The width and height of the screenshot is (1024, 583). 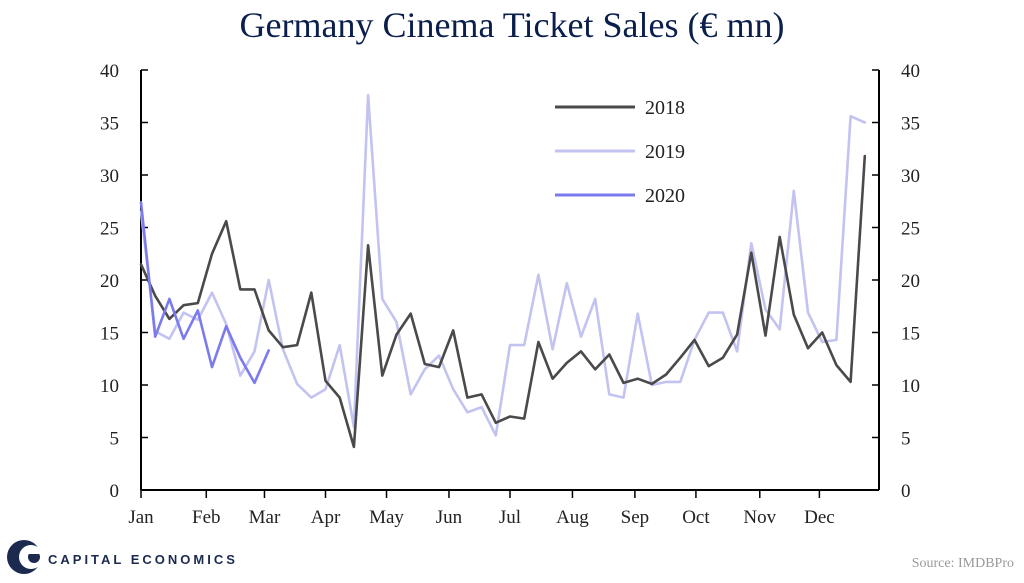 What do you see at coordinates (109, 281) in the screenshot?
I see `left-y-tick-label: 20` at bounding box center [109, 281].